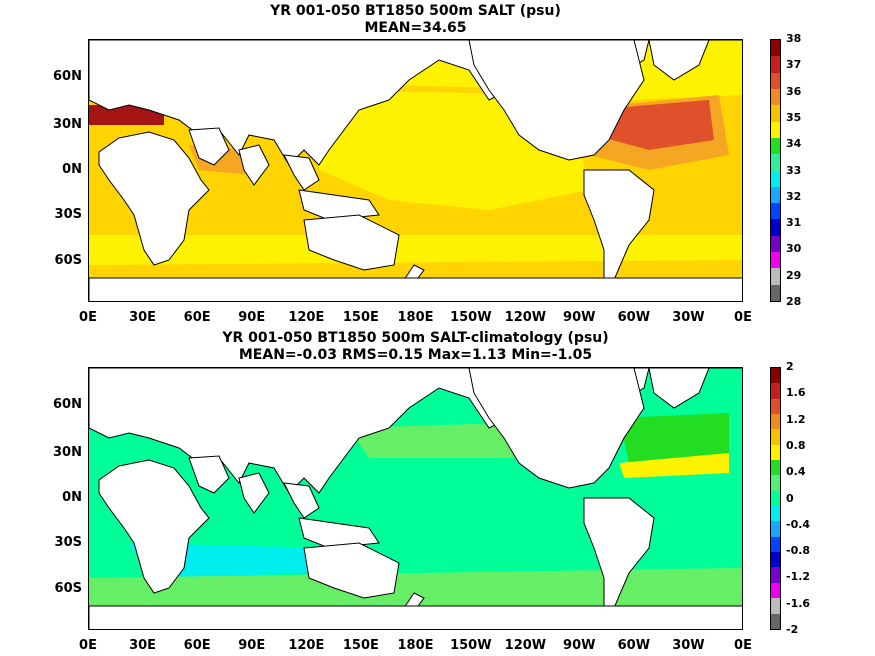  I want to click on lat-label: 60N, so click(67, 76).